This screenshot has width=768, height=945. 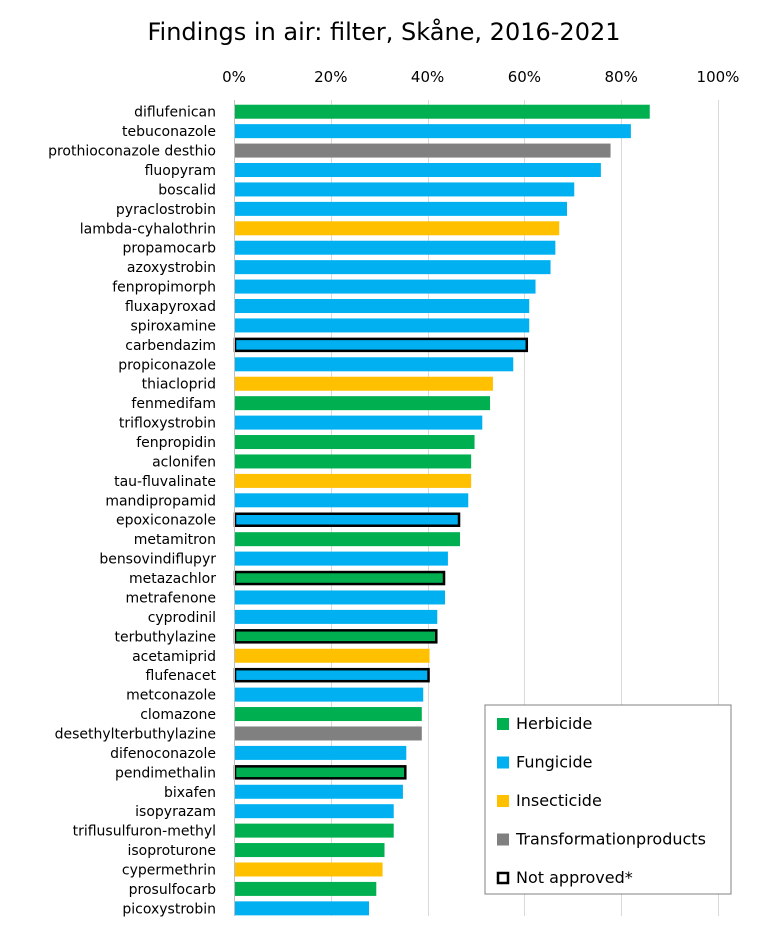 I want to click on category-label: trifloxystrobin, so click(x=167, y=424).